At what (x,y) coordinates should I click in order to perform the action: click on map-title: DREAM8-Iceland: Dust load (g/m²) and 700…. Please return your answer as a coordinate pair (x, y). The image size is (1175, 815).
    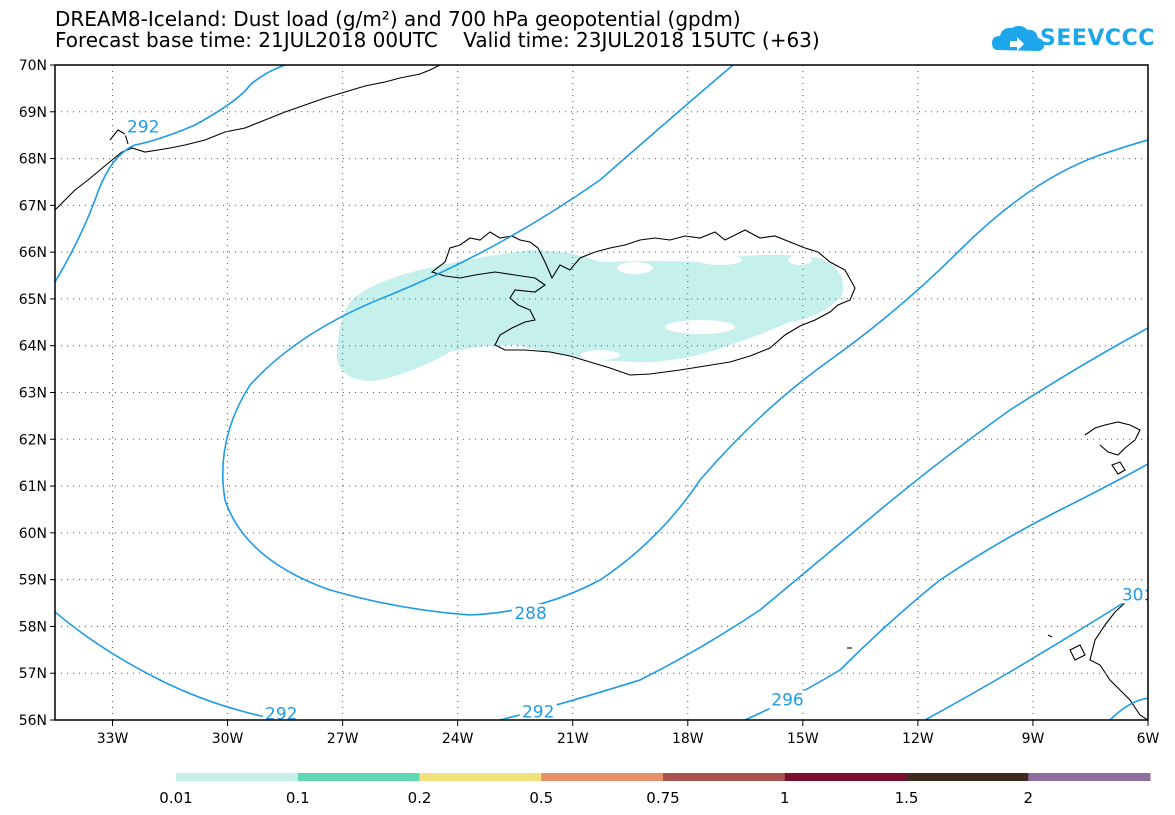
    Looking at the image, I should click on (398, 19).